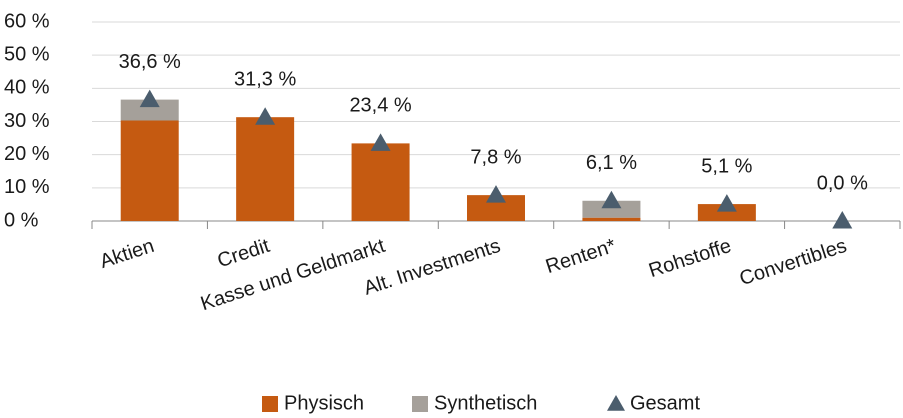  Describe the element at coordinates (244, 254) in the screenshot. I see `x-tick-label: Credit` at that location.